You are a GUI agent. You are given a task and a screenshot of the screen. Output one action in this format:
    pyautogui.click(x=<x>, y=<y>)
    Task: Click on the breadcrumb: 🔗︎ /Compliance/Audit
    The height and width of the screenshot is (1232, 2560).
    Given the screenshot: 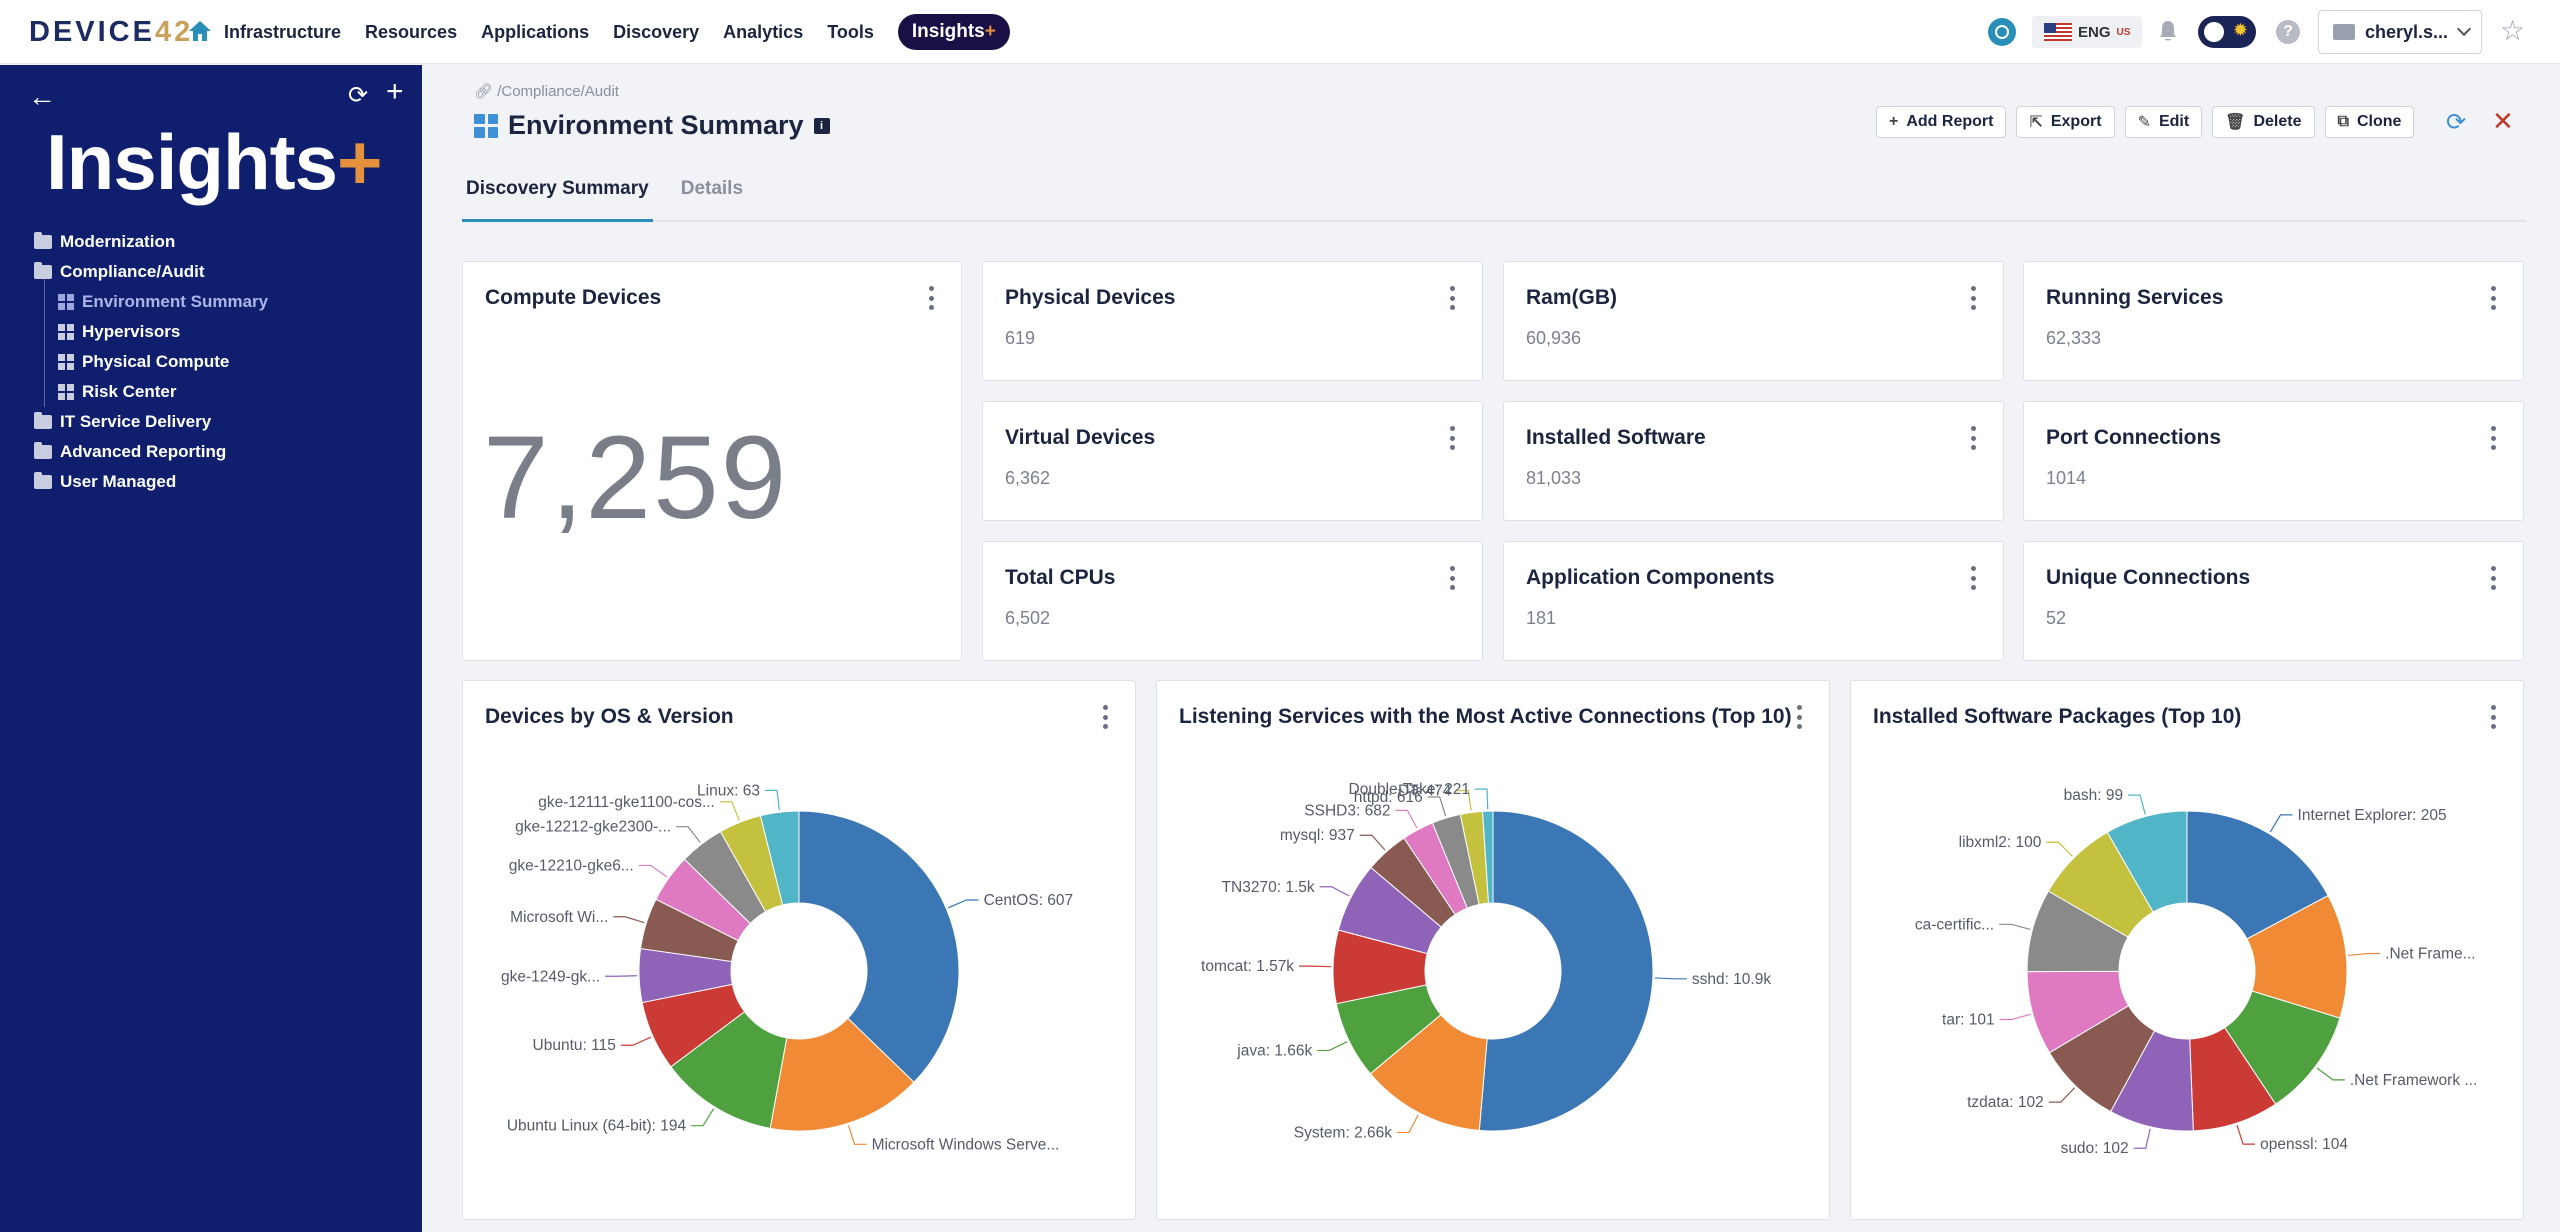 What is the action you would take?
    pyautogui.click(x=546, y=91)
    